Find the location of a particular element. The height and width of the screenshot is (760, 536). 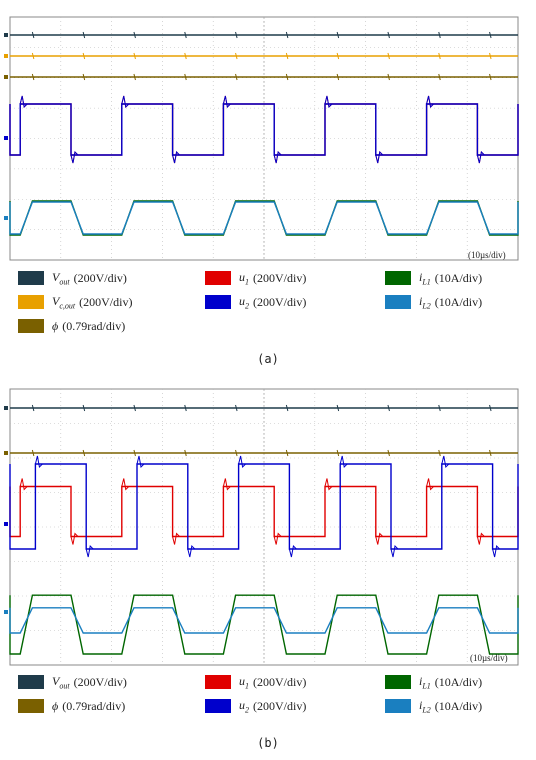

channel-marker-u2 is located at coordinates (6, 524).